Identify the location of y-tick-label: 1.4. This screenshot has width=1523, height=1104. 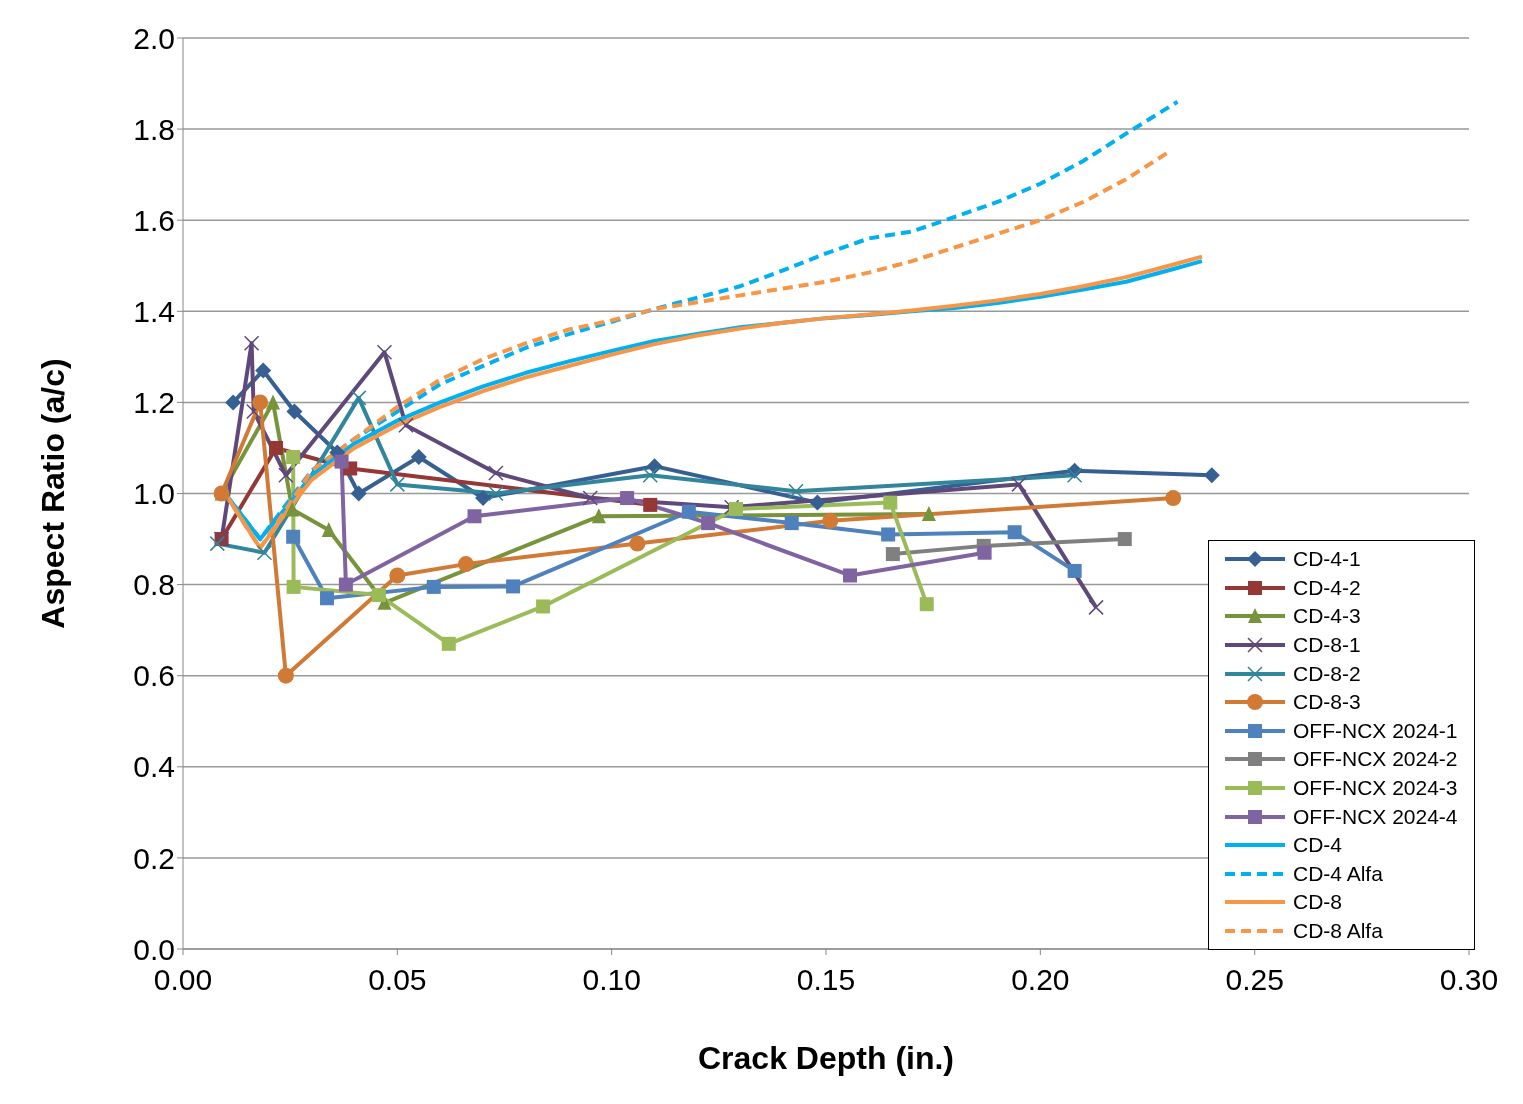
(154, 311).